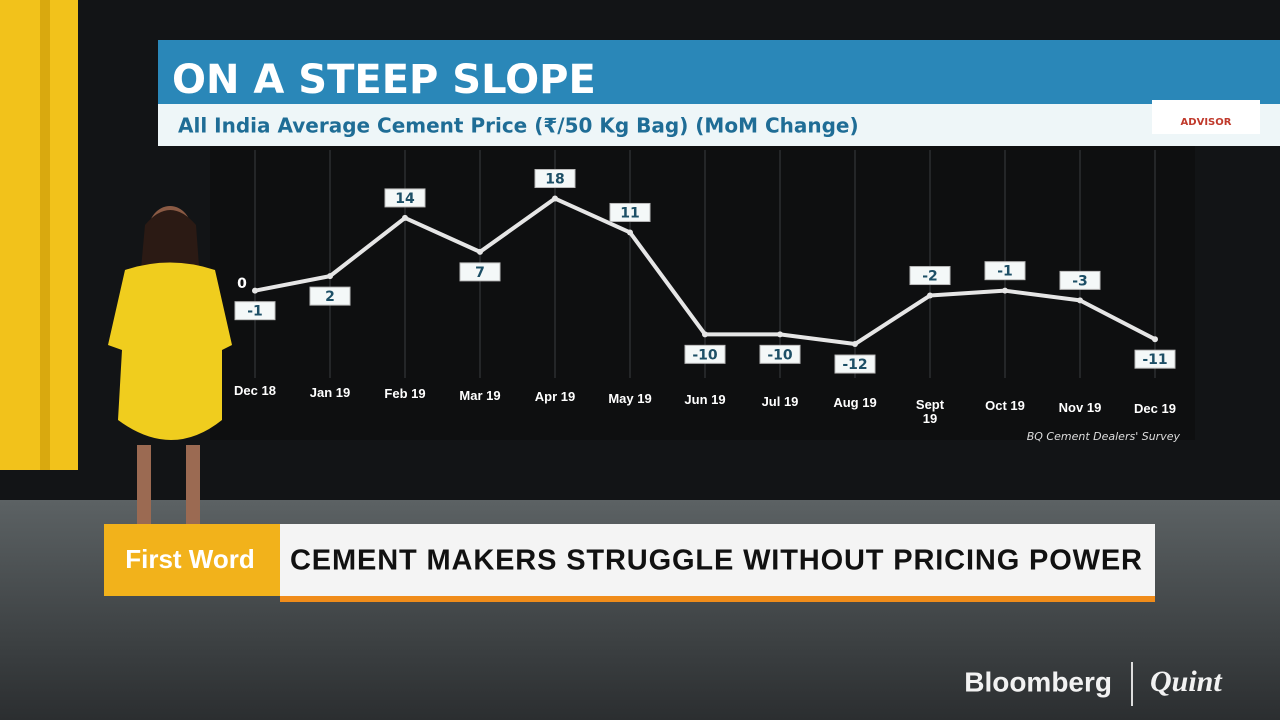 The image size is (1280, 720). What do you see at coordinates (255, 390) in the screenshot?
I see `x-tick-label: Dec 18` at bounding box center [255, 390].